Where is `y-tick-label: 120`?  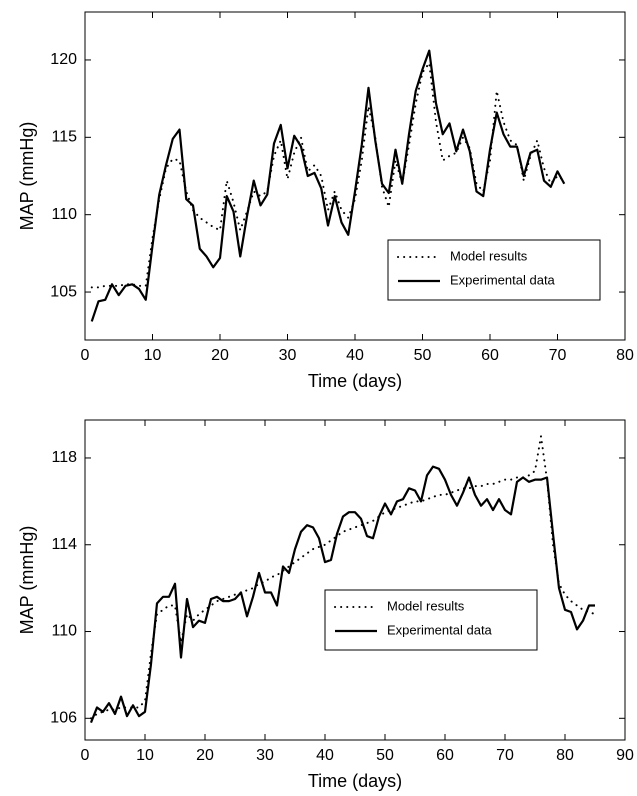 y-tick-label: 120 is located at coordinates (63, 59).